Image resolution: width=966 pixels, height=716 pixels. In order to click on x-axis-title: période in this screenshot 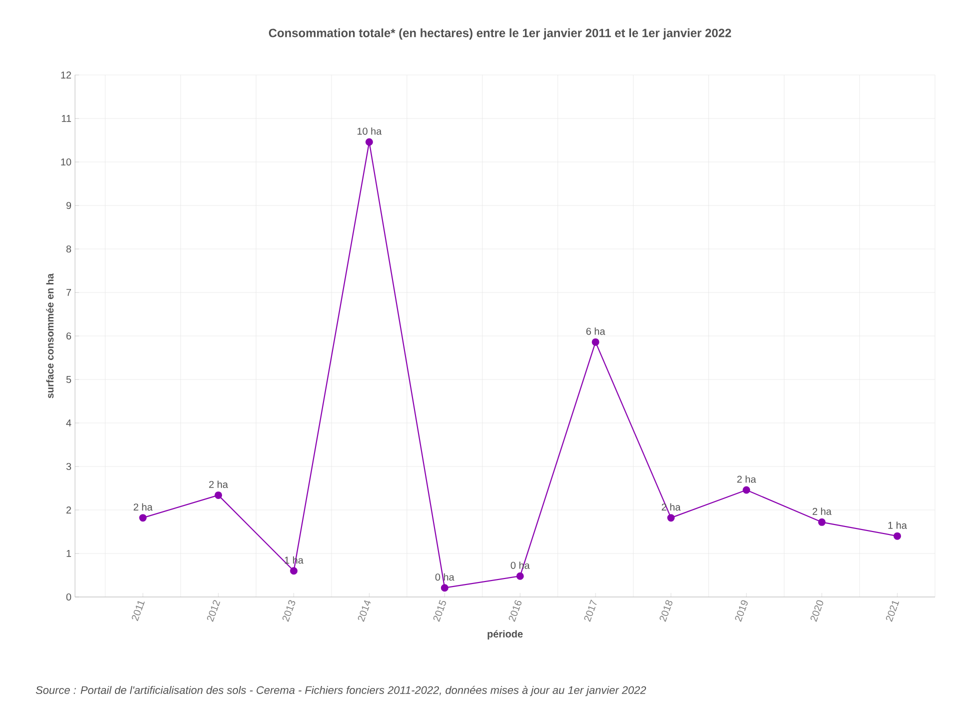, I will do `click(505, 635)`.